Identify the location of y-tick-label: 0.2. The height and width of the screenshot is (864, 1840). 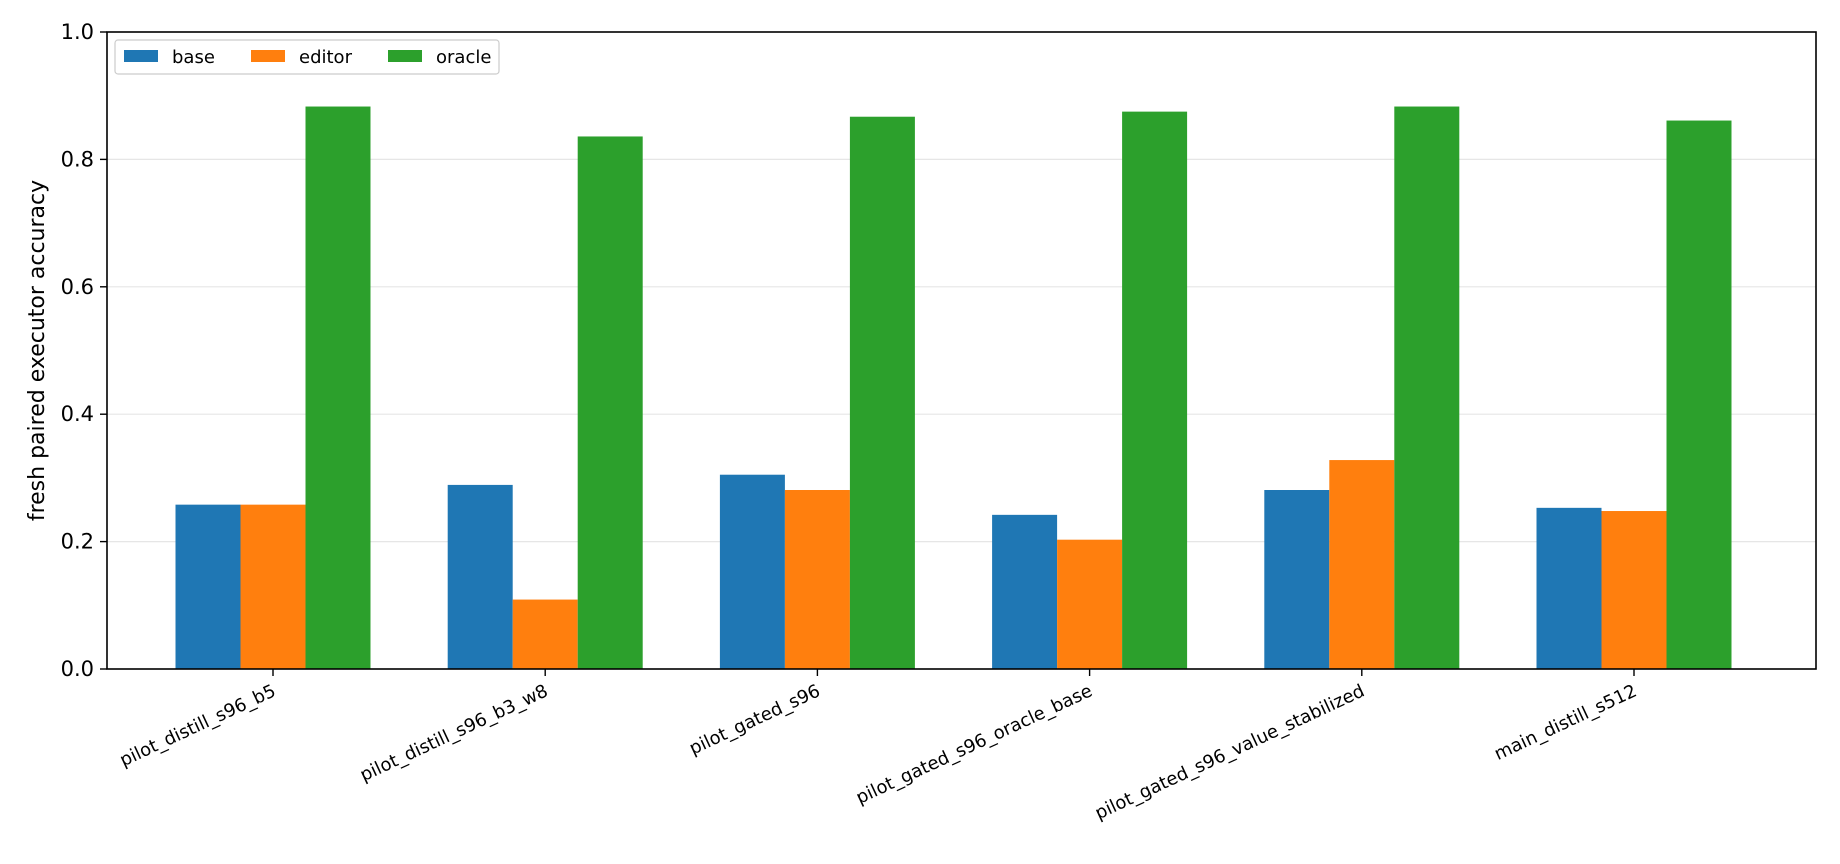
(77, 542).